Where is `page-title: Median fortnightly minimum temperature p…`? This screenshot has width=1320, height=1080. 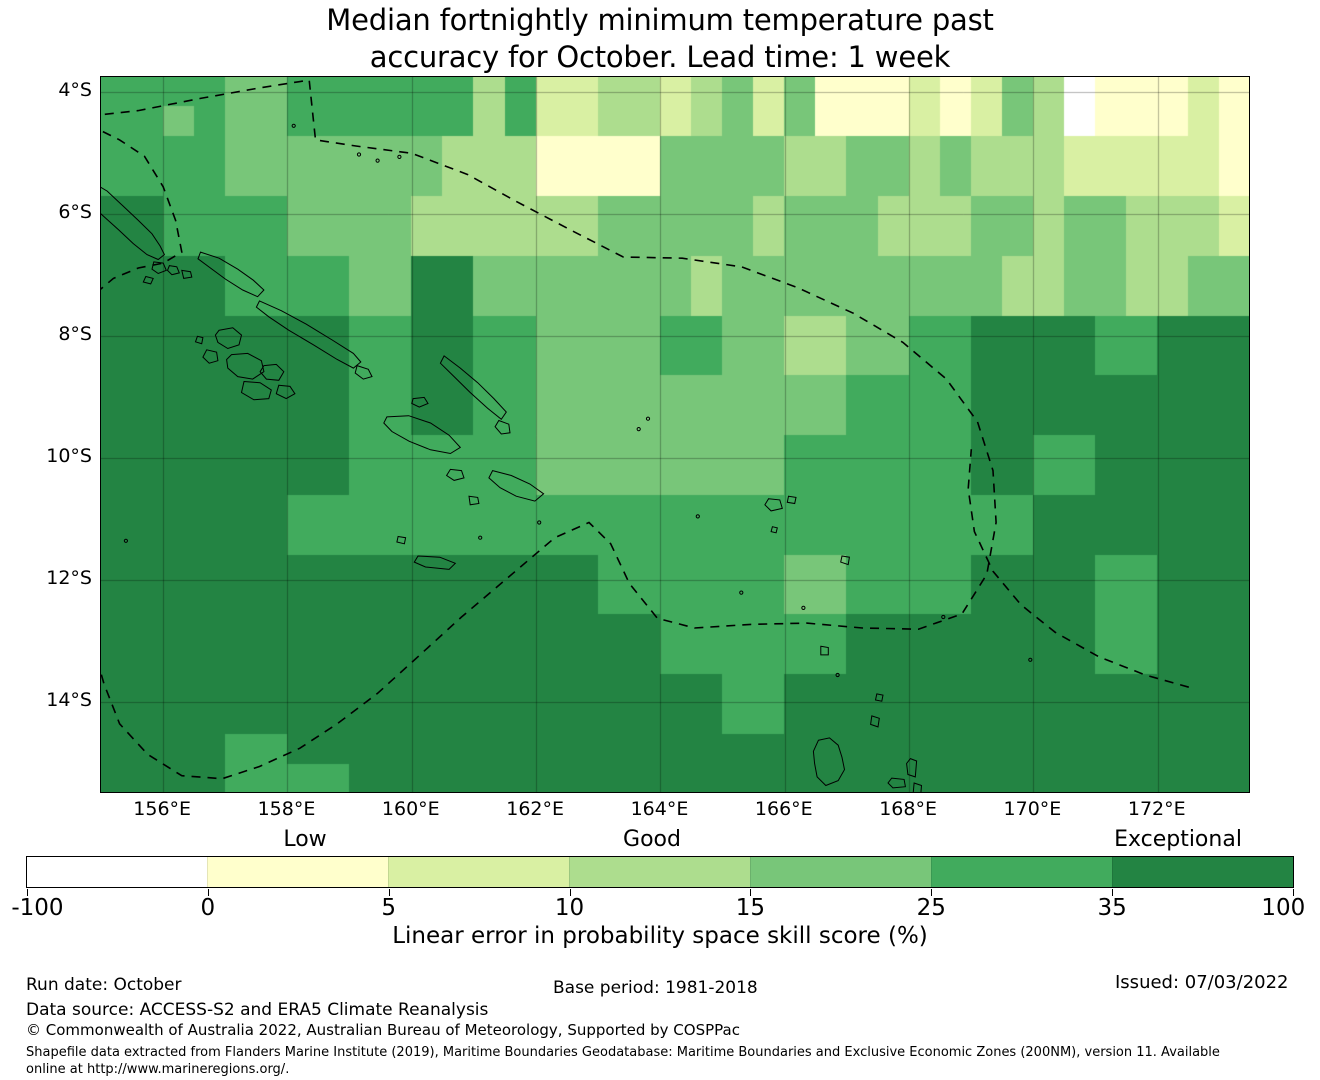 page-title: Median fortnightly minimum temperature p… is located at coordinates (660, 38).